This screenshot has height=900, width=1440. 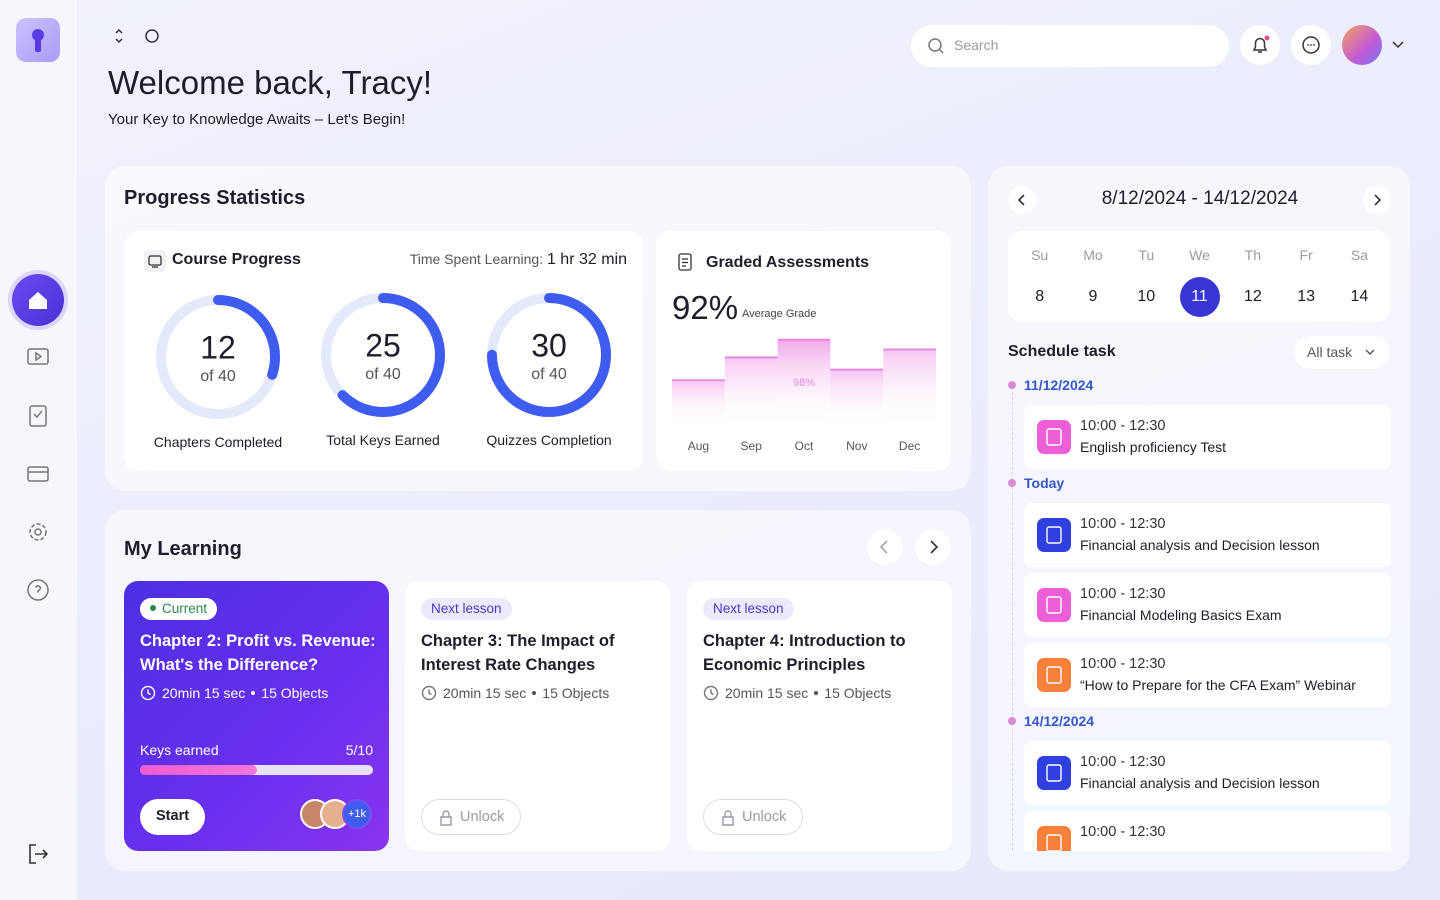 What do you see at coordinates (38, 474) in the screenshot?
I see `nav-card` at bounding box center [38, 474].